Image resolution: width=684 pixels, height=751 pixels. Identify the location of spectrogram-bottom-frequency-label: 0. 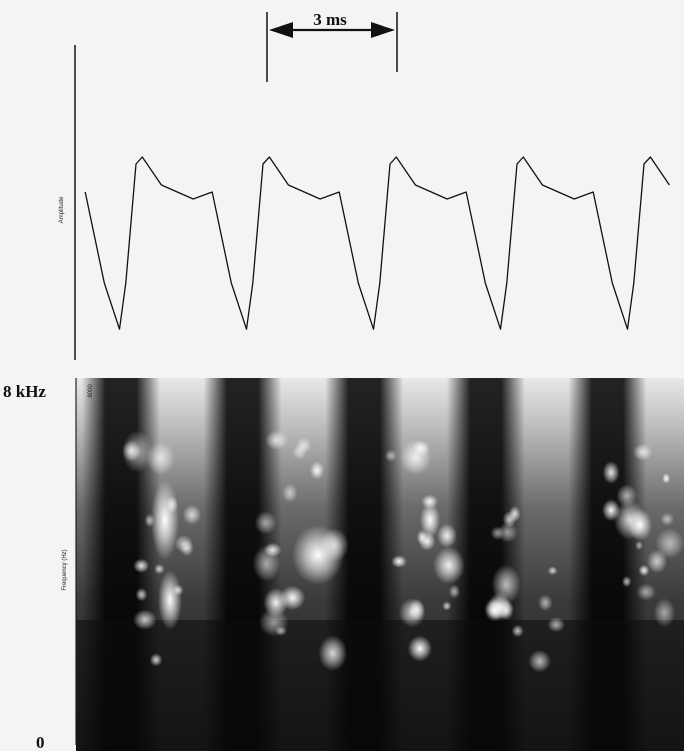
(40, 742).